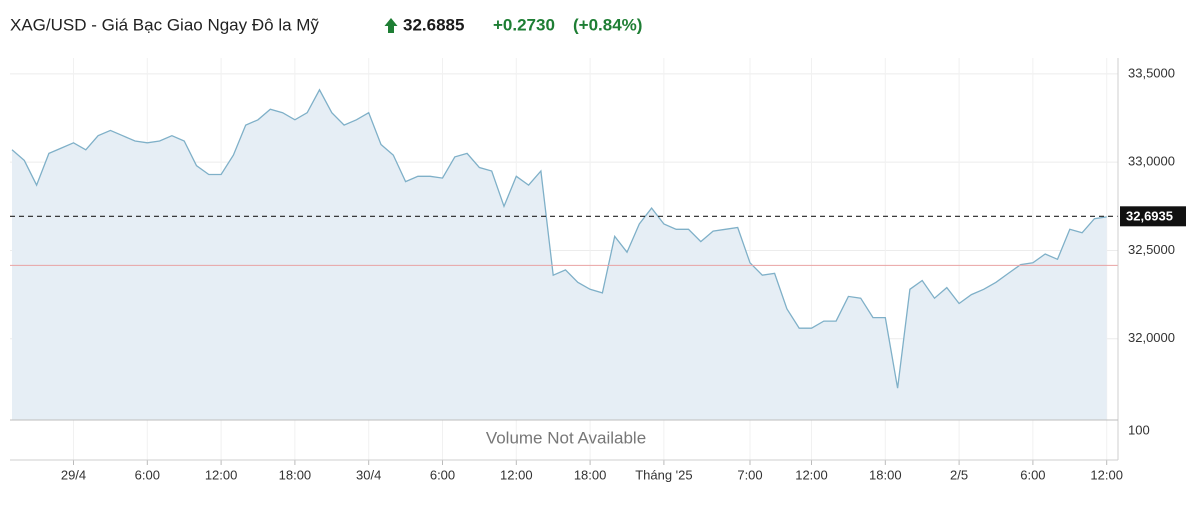  What do you see at coordinates (959, 474) in the screenshot?
I see `x-tick-label: 2/5` at bounding box center [959, 474].